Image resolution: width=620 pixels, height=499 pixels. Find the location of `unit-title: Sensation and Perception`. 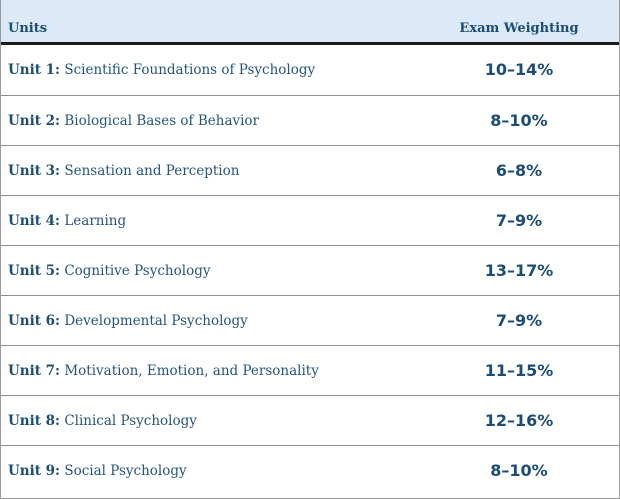

unit-title: Sensation and Perception is located at coordinates (152, 171).